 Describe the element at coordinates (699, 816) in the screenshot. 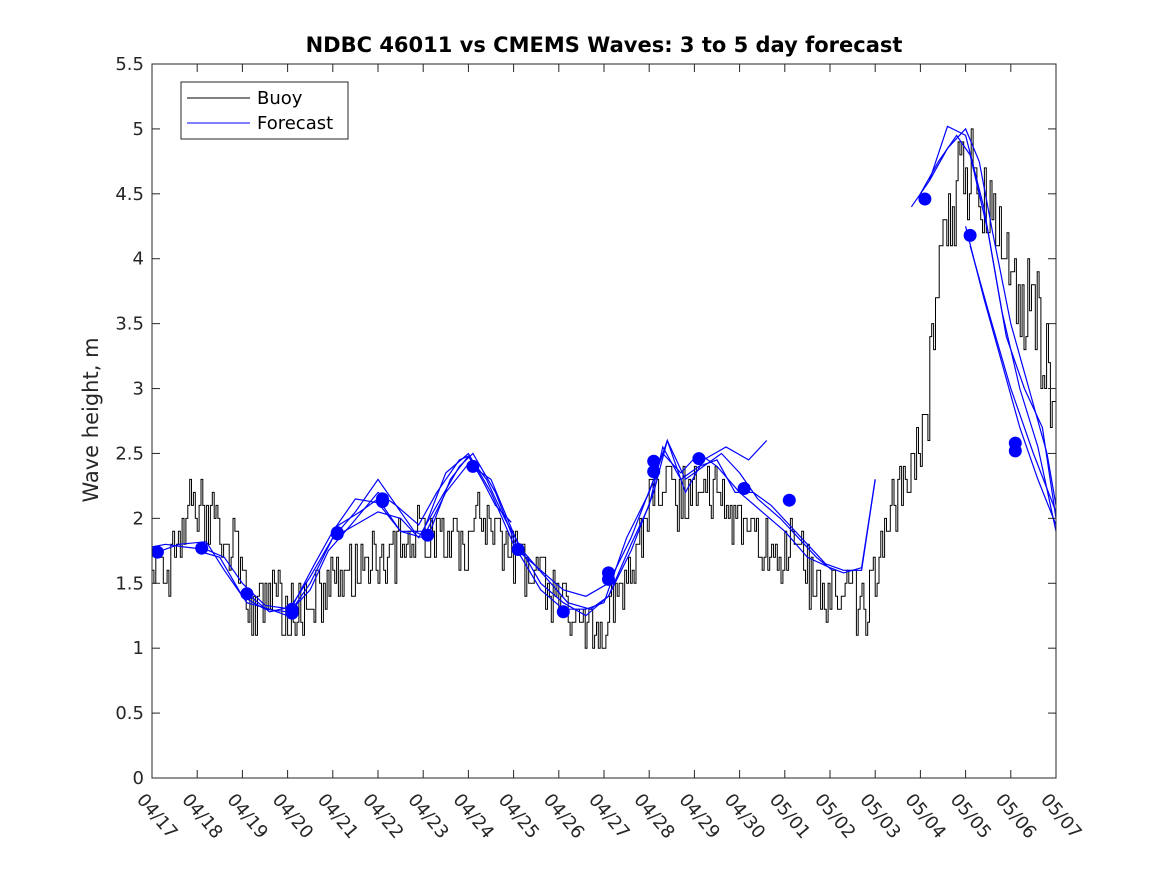

I see `x-tick-label: 04/29` at that location.